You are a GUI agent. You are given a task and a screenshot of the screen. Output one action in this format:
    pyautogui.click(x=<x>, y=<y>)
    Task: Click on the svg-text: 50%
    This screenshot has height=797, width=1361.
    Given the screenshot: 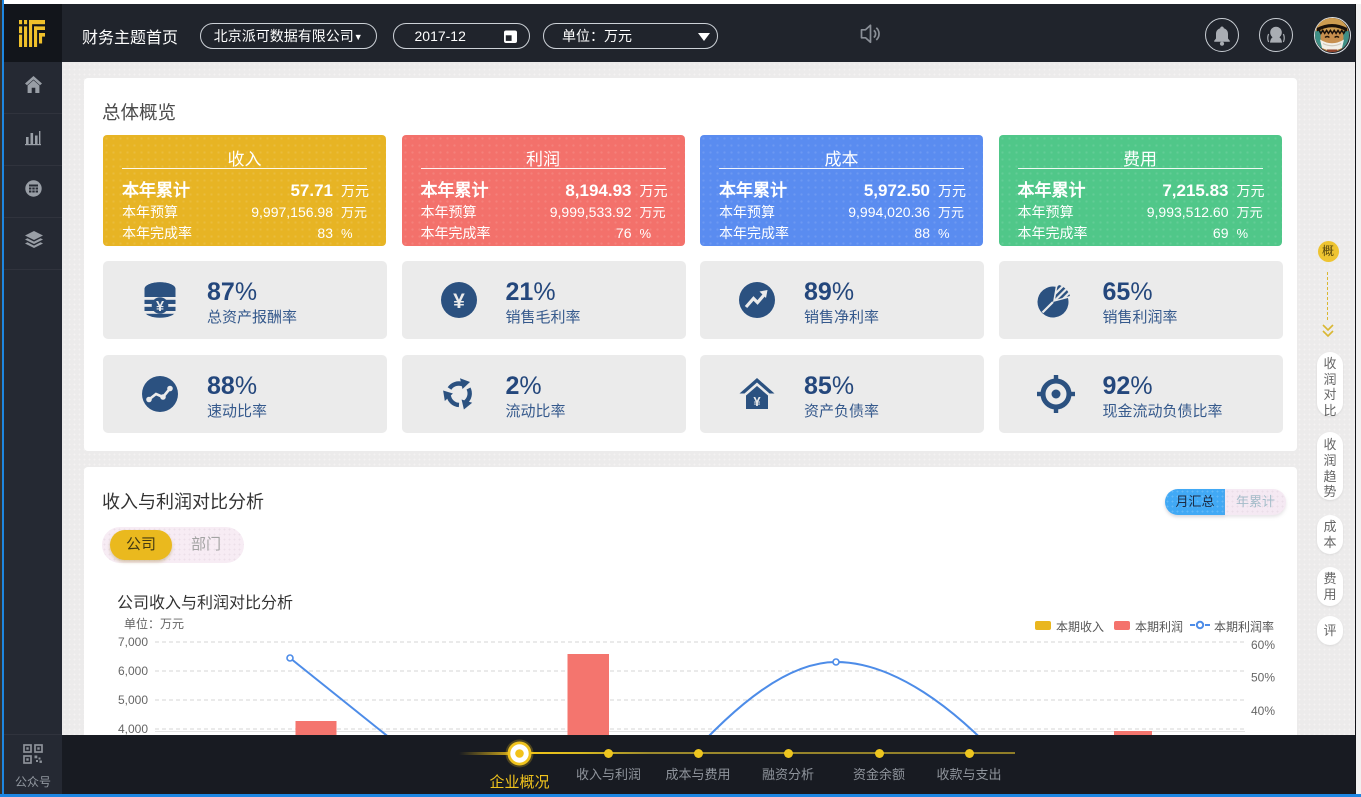 What is the action you would take?
    pyautogui.click(x=1263, y=678)
    